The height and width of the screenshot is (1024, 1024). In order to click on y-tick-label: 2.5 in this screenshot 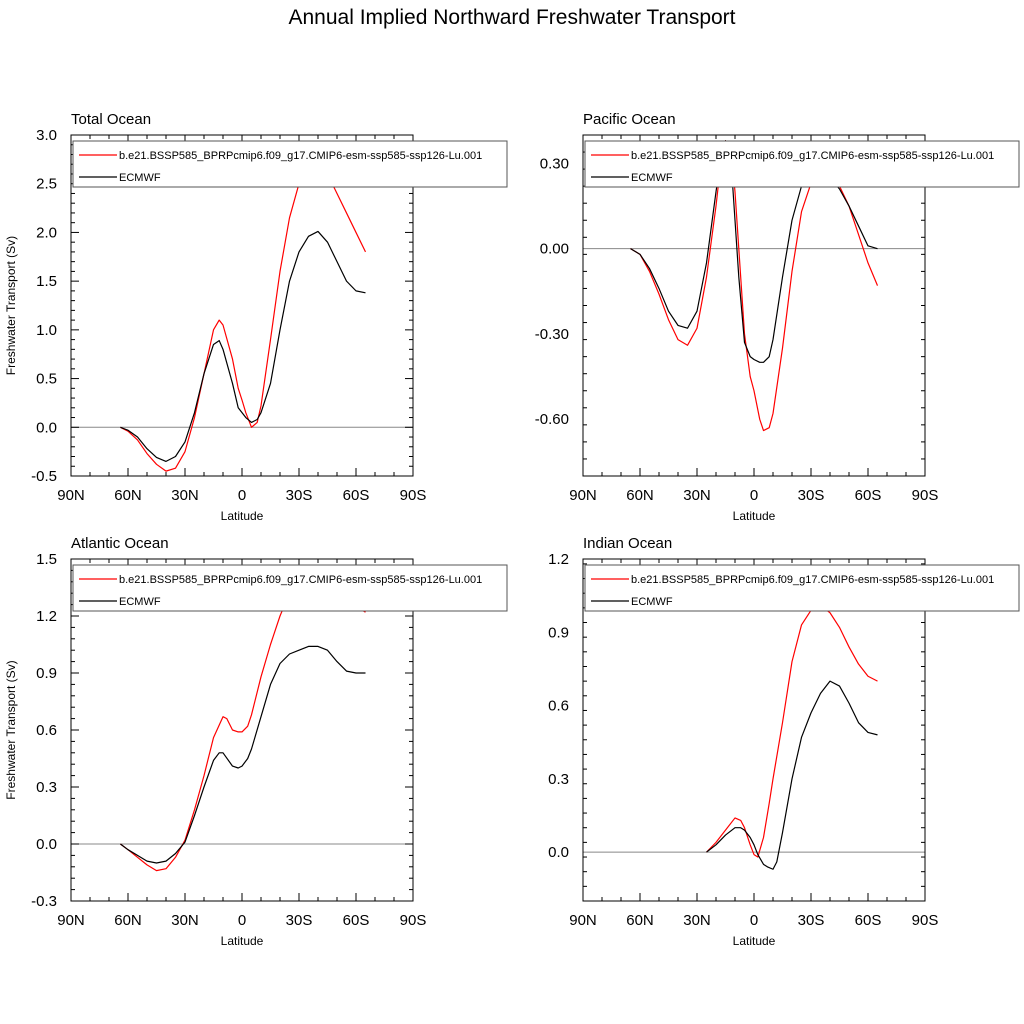, I will do `click(46, 184)`.